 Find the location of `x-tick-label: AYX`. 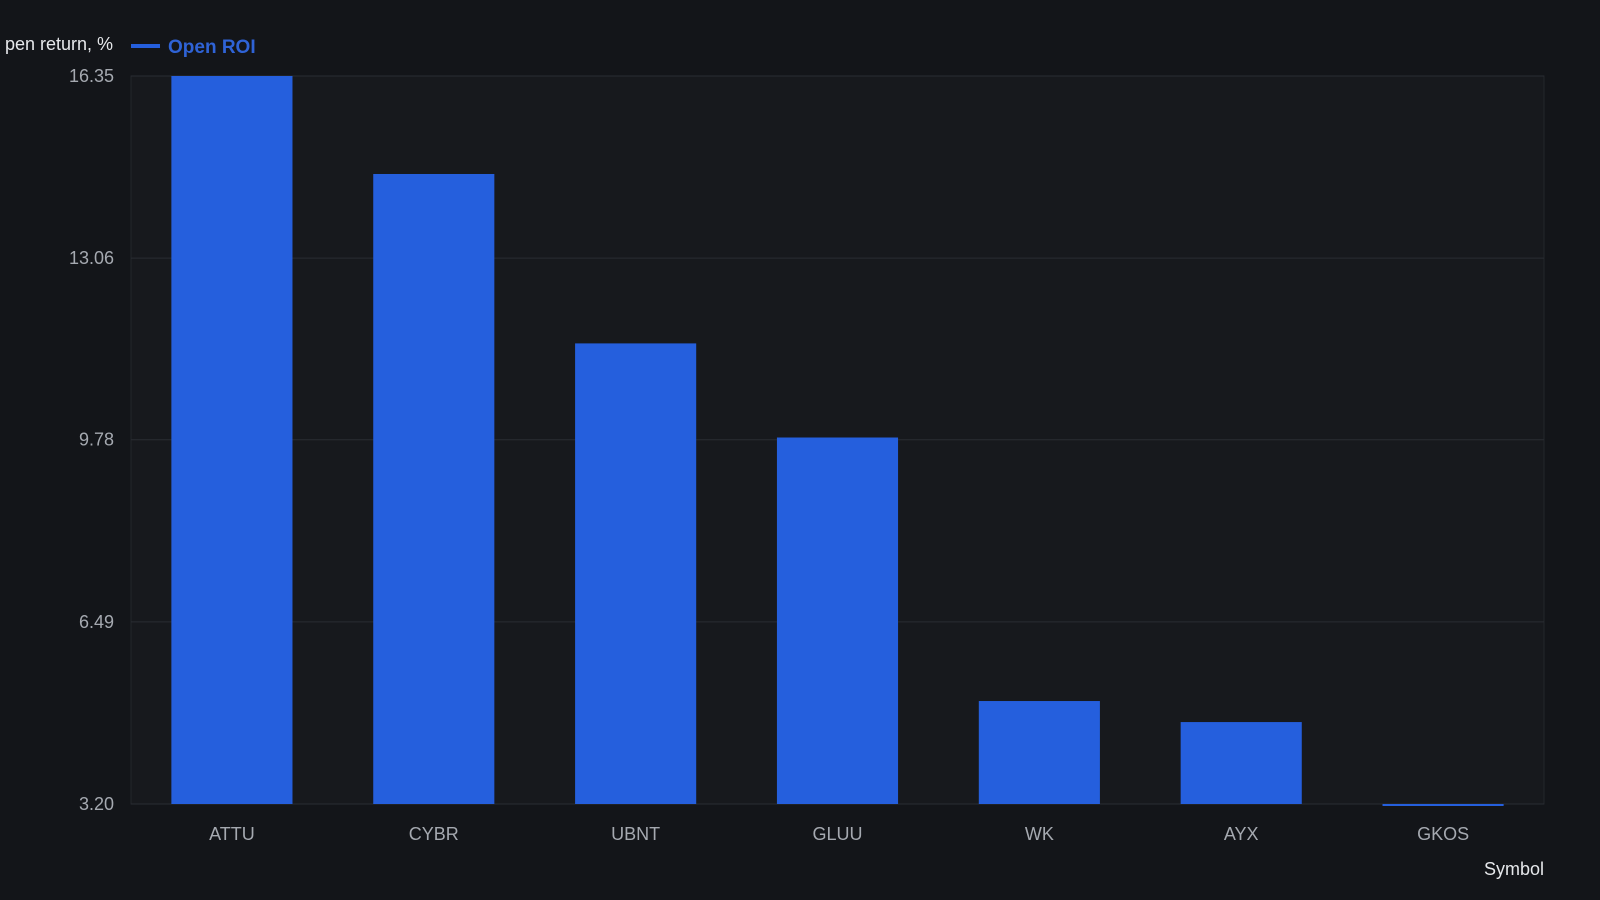

x-tick-label: AYX is located at coordinates (1241, 834).